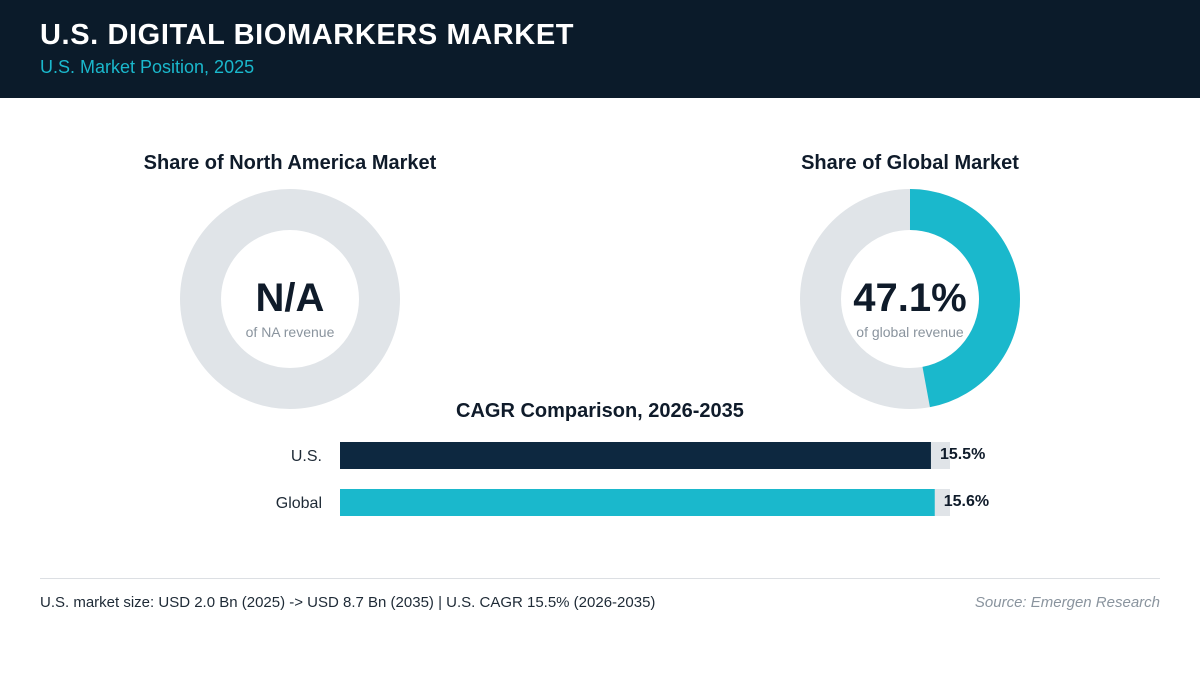  I want to click on na-donut-track, so click(290, 299).